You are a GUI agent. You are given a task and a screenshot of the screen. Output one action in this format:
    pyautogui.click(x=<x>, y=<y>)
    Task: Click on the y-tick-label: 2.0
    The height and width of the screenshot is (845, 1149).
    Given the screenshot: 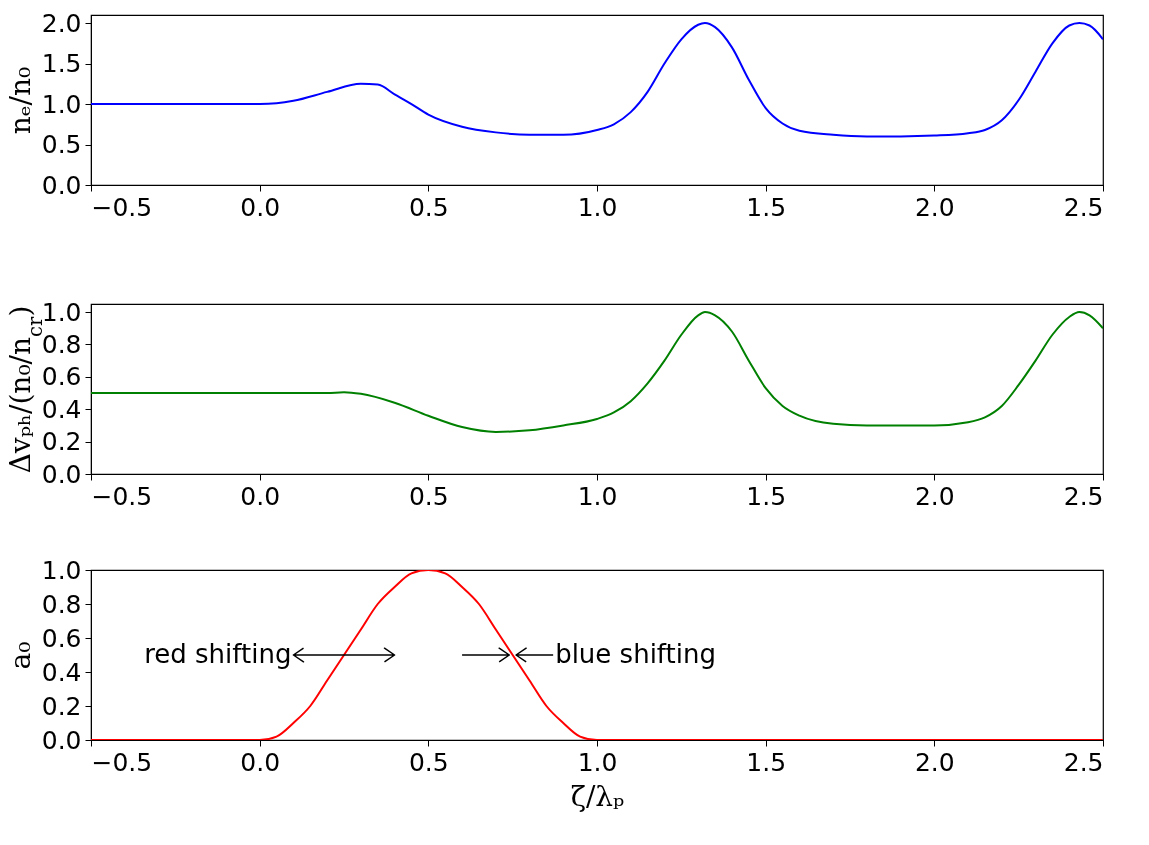 What is the action you would take?
    pyautogui.click(x=61, y=23)
    